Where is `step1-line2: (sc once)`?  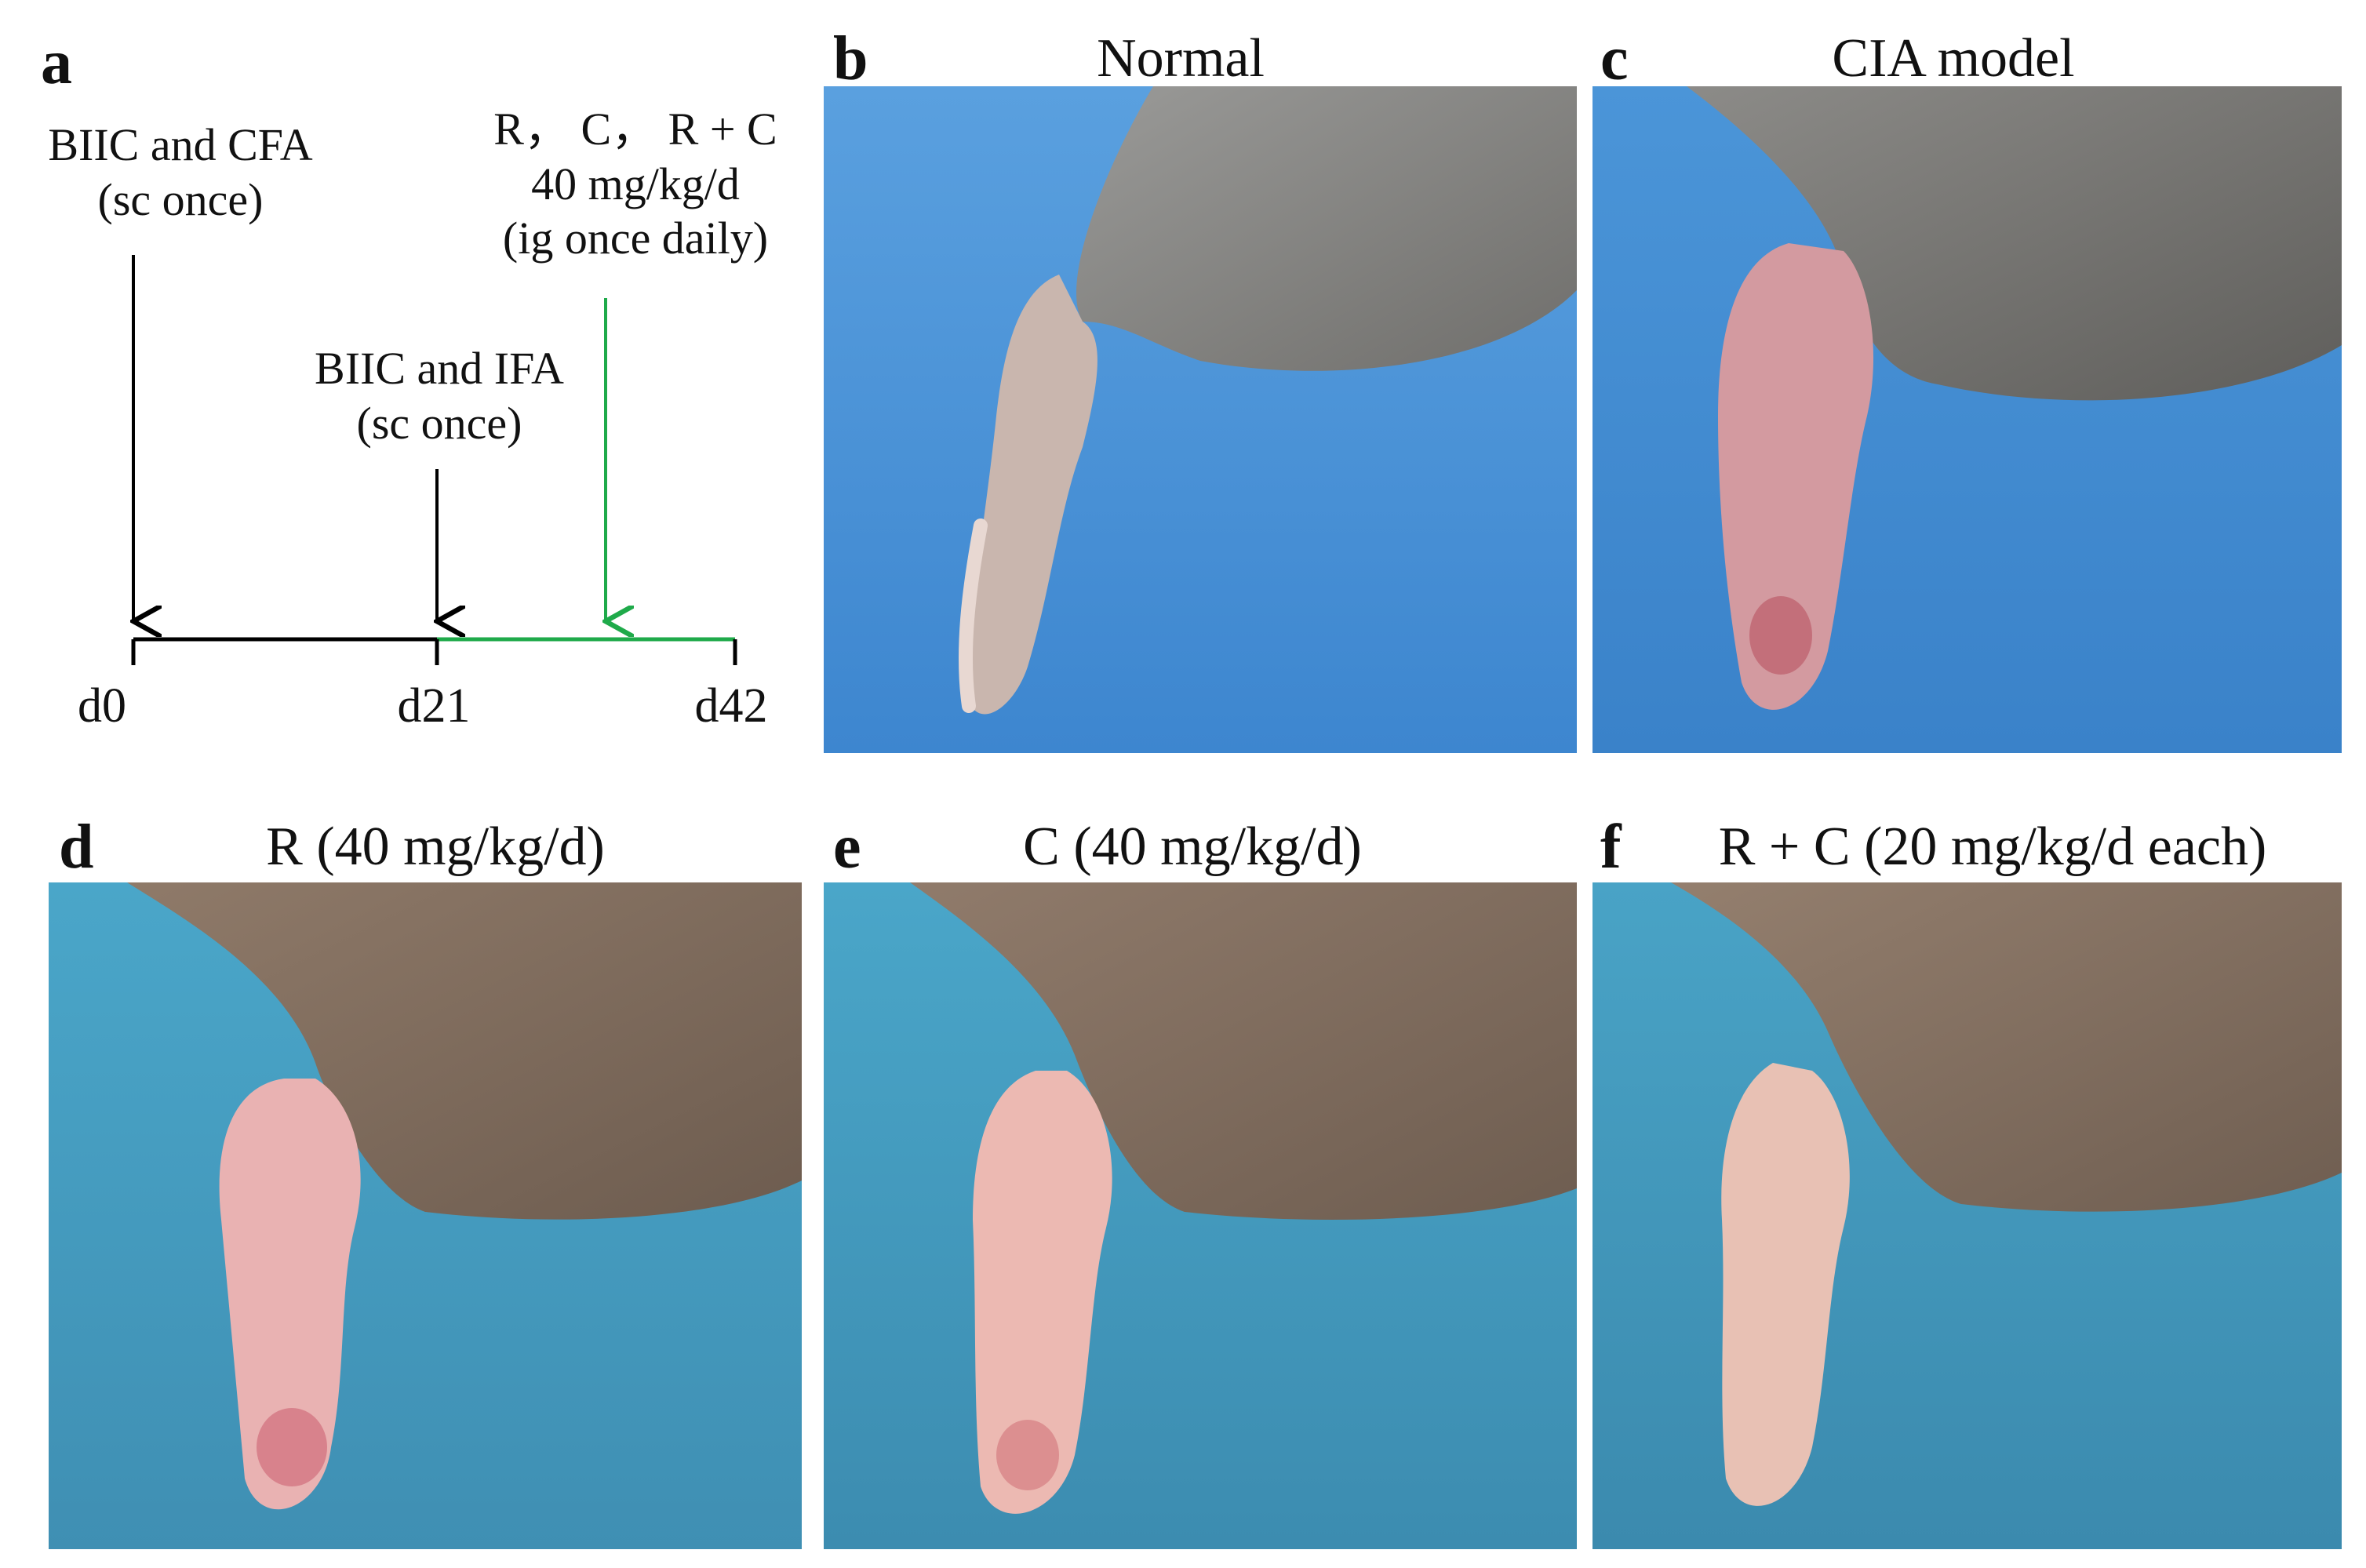 step1-line2: (sc once) is located at coordinates (180, 199).